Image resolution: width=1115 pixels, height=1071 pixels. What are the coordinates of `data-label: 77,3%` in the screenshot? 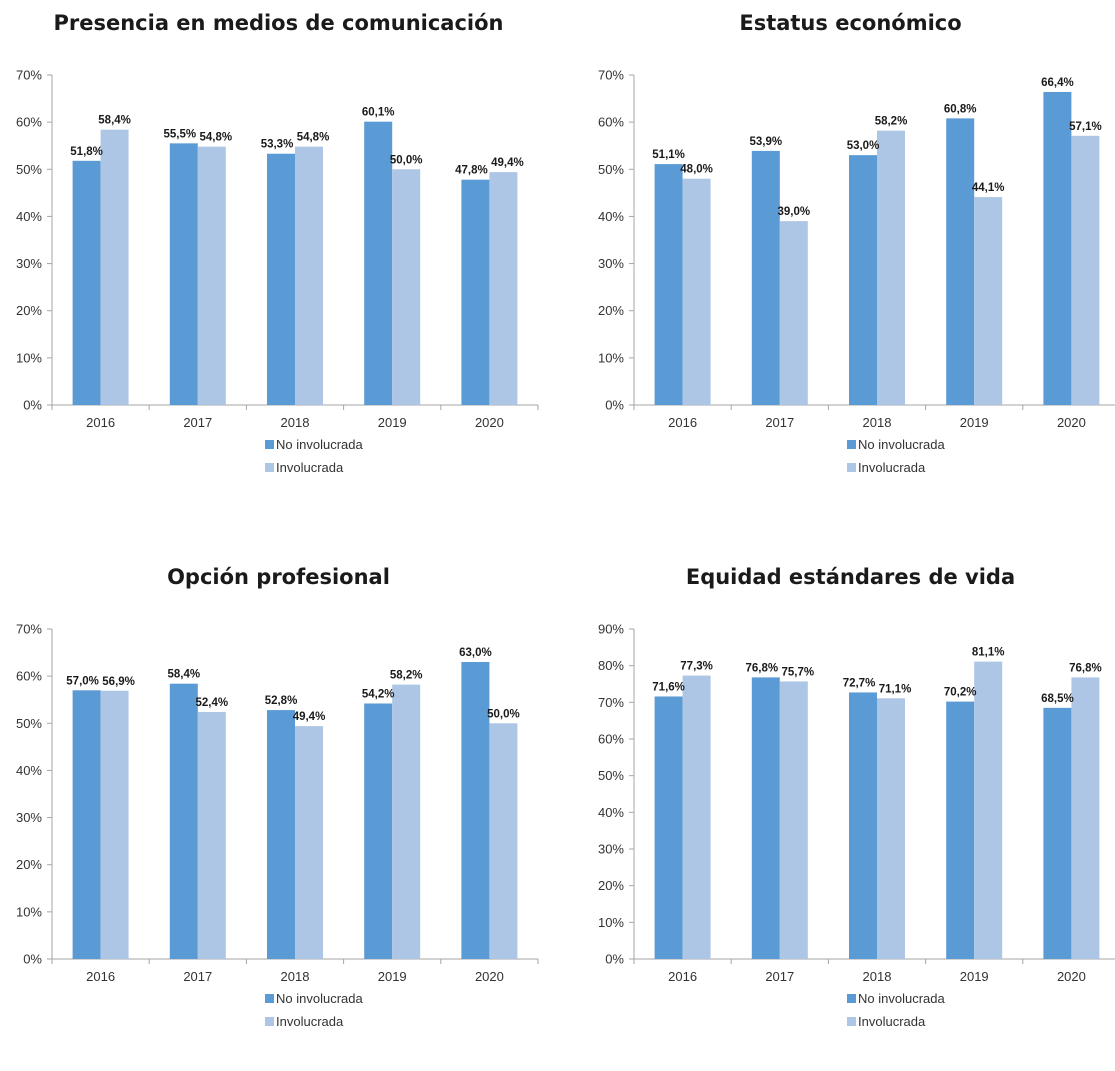 It's located at (696, 667).